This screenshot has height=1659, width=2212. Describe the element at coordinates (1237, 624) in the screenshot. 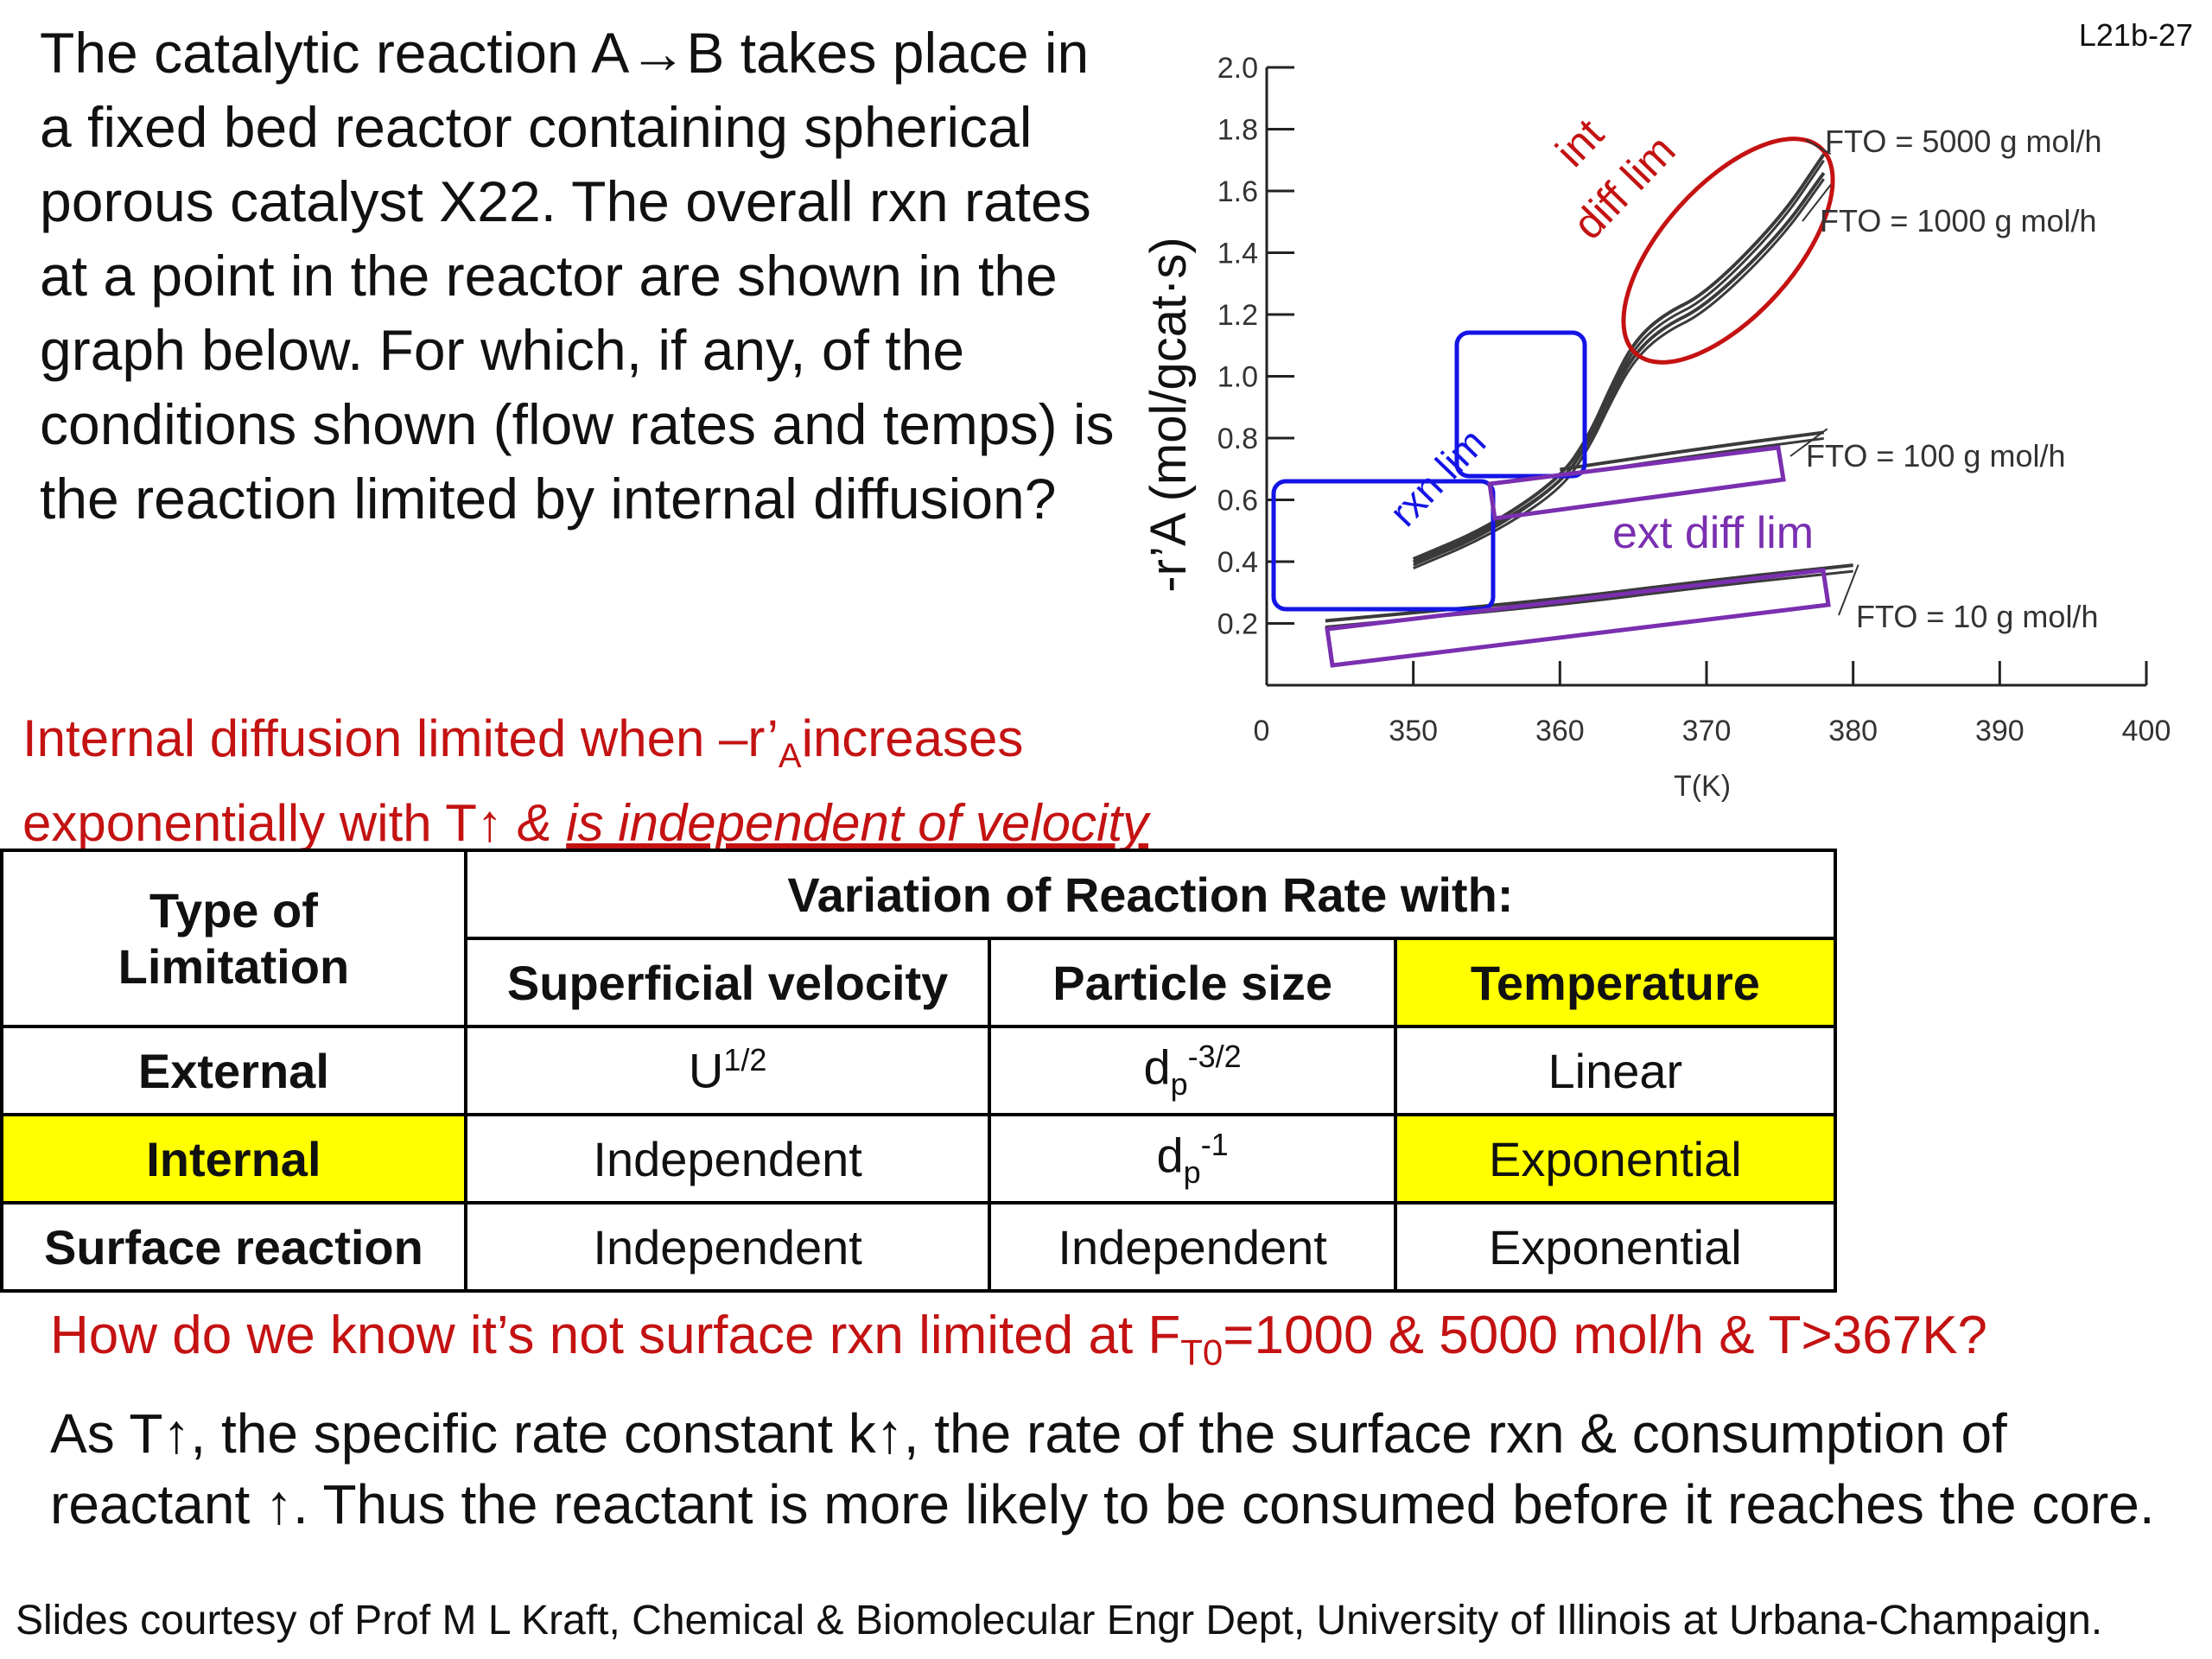

I see `y-tick-label: 0.2` at that location.